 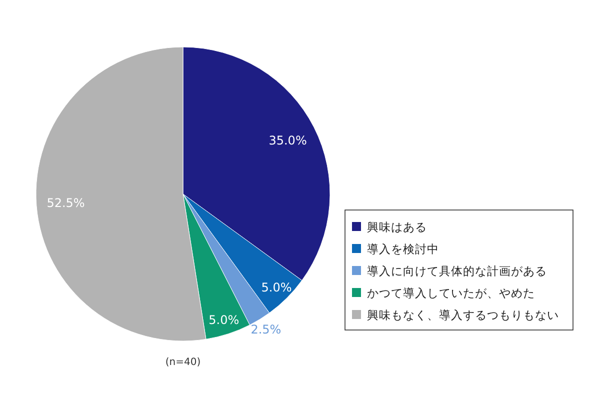 I want to click on data-label: 2.5%, so click(x=266, y=329).